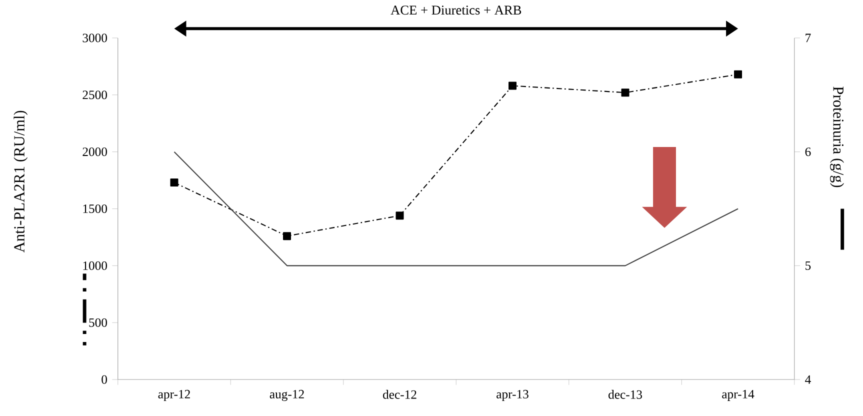 This screenshot has width=863, height=416. Describe the element at coordinates (808, 38) in the screenshot. I see `y2-tick-label: 7` at that location.